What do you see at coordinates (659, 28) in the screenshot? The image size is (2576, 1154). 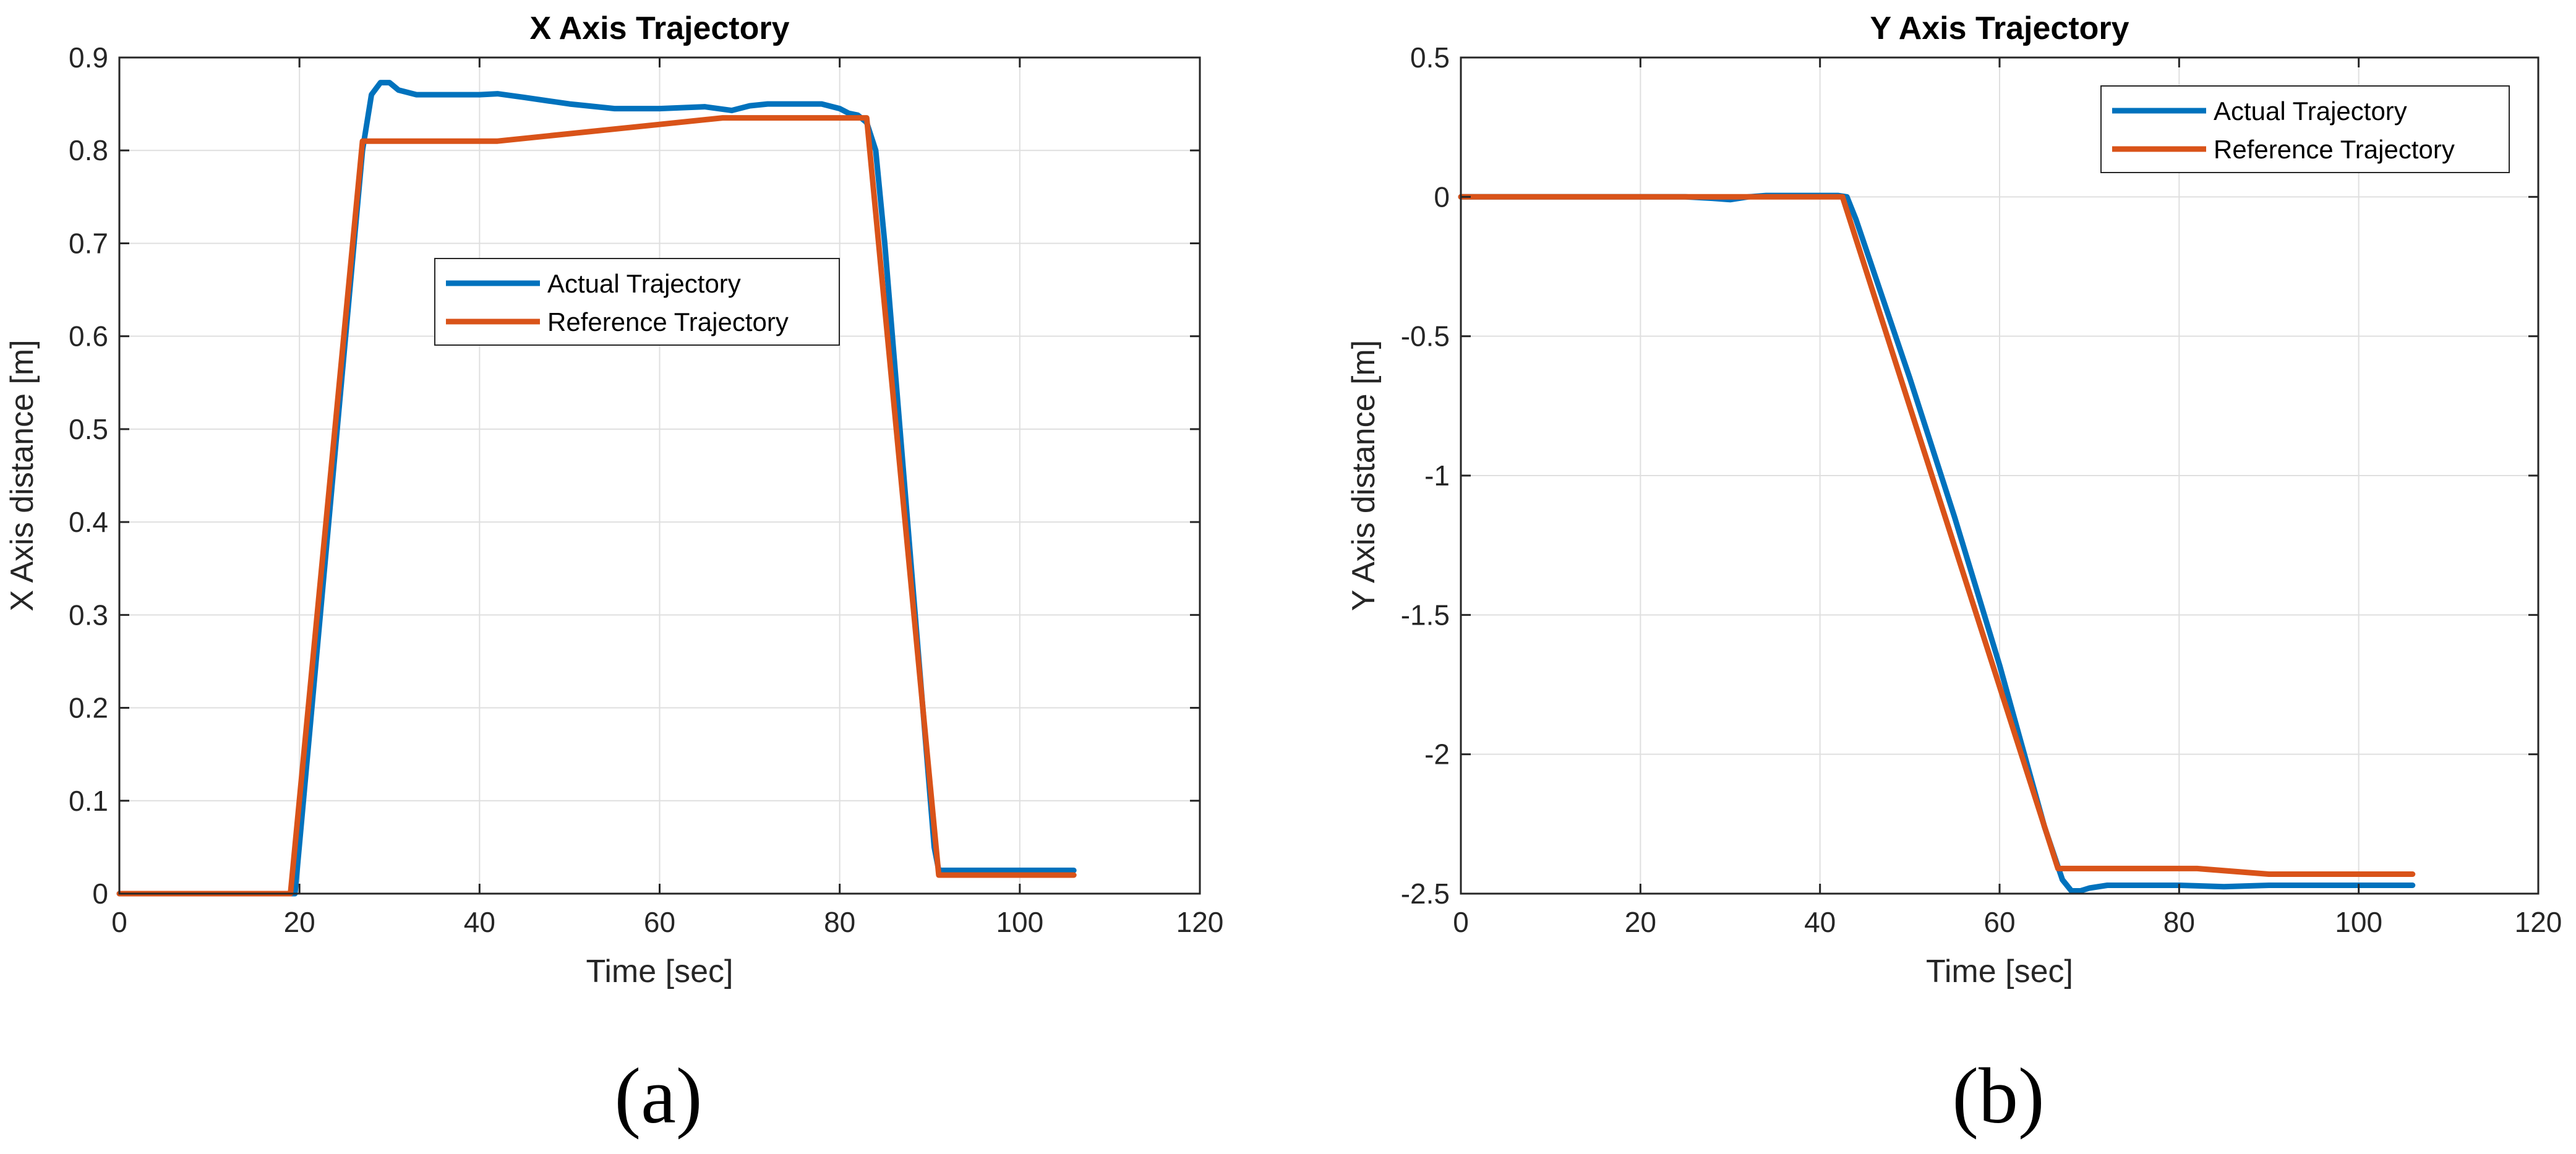 I see `chart-title: X Axis Trajectory` at bounding box center [659, 28].